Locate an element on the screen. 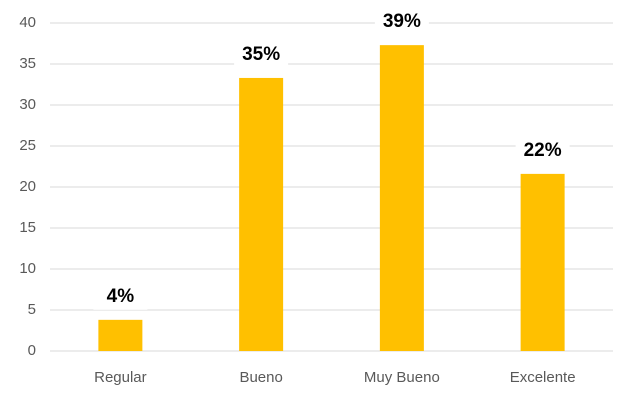 The image size is (637, 400). y-tick-label: 15 is located at coordinates (27, 227).